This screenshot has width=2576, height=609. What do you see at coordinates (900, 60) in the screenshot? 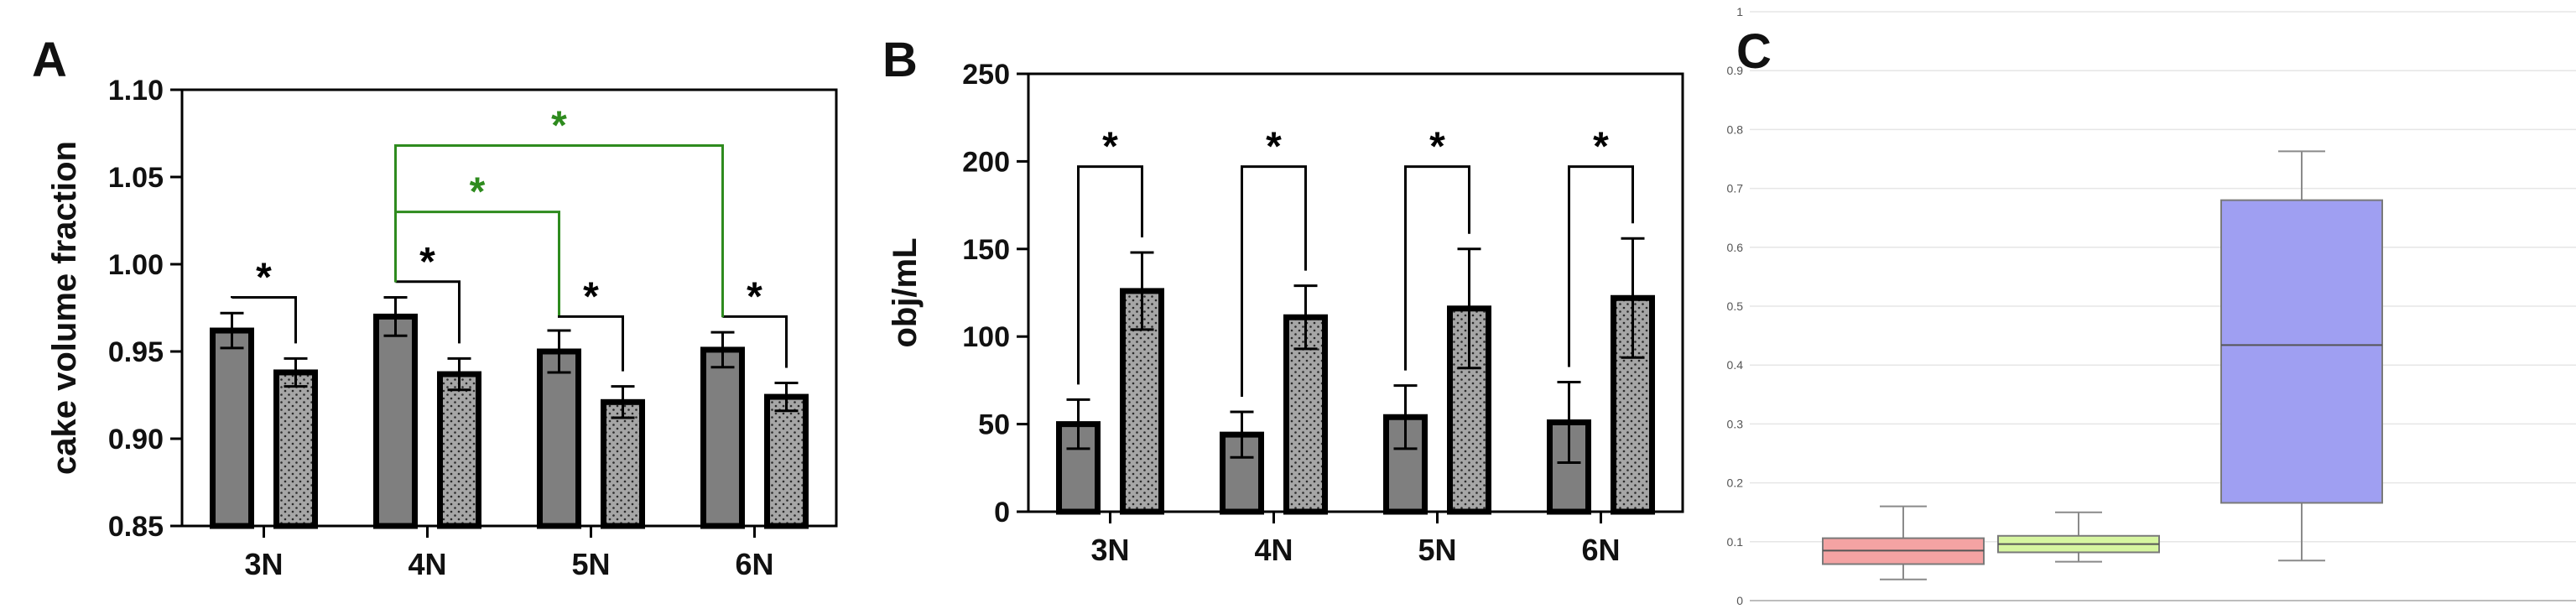
I see `panel-label-b: B` at bounding box center [900, 60].